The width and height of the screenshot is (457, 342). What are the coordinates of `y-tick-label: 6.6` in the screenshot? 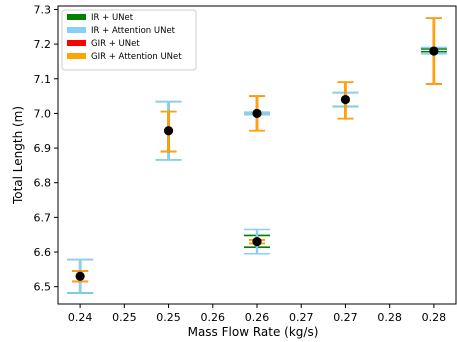 It's located at (43, 252).